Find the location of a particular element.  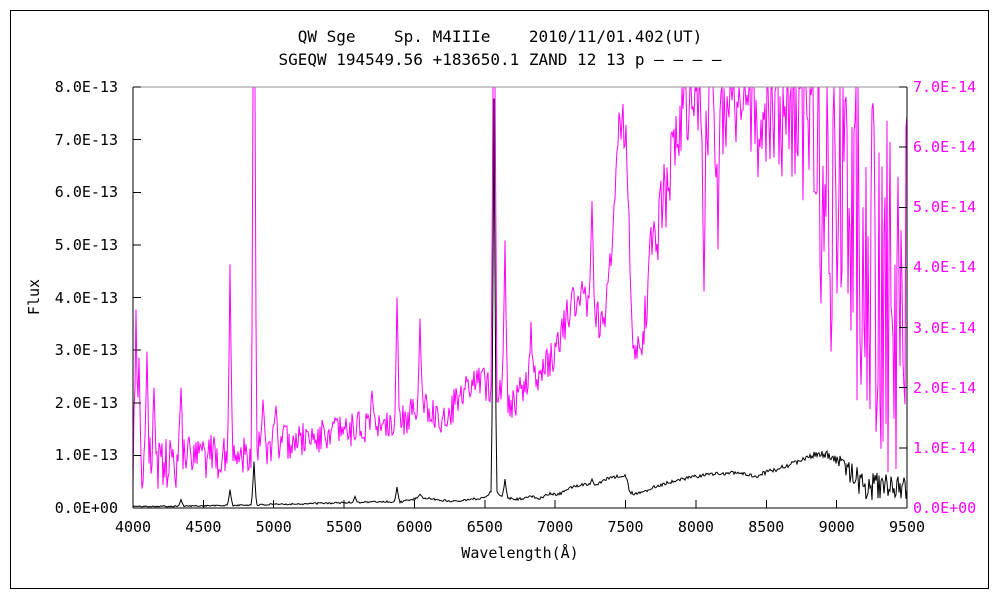

left-axis-tick-label: 4.0E-13 is located at coordinates (86, 297).